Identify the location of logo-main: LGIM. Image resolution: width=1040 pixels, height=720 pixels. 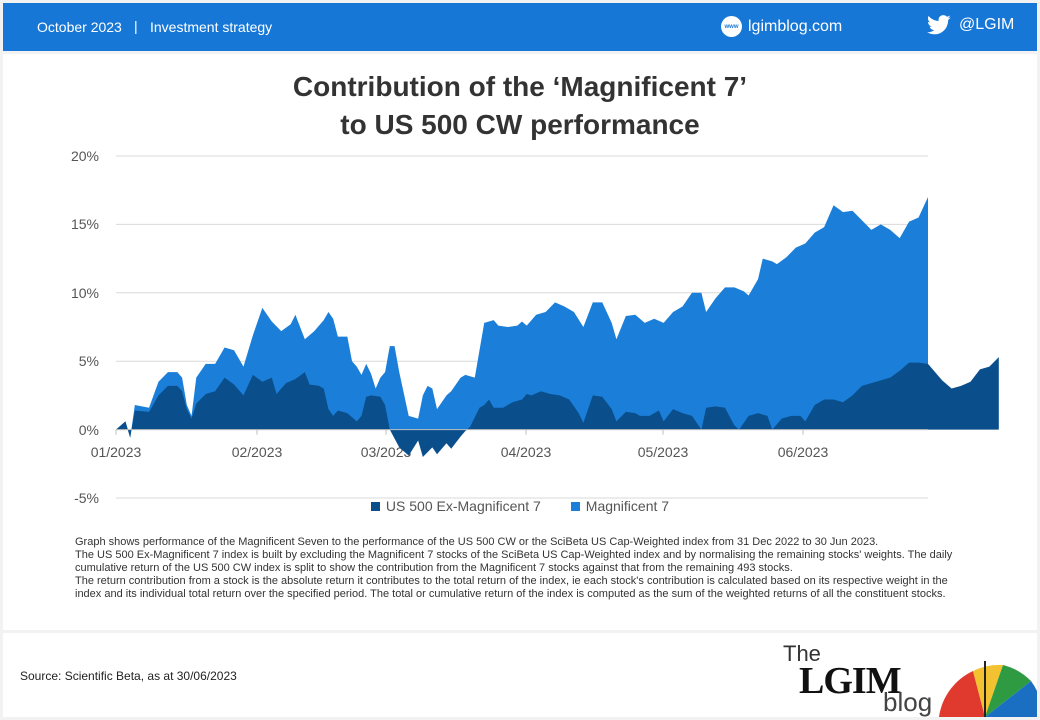
(850, 681).